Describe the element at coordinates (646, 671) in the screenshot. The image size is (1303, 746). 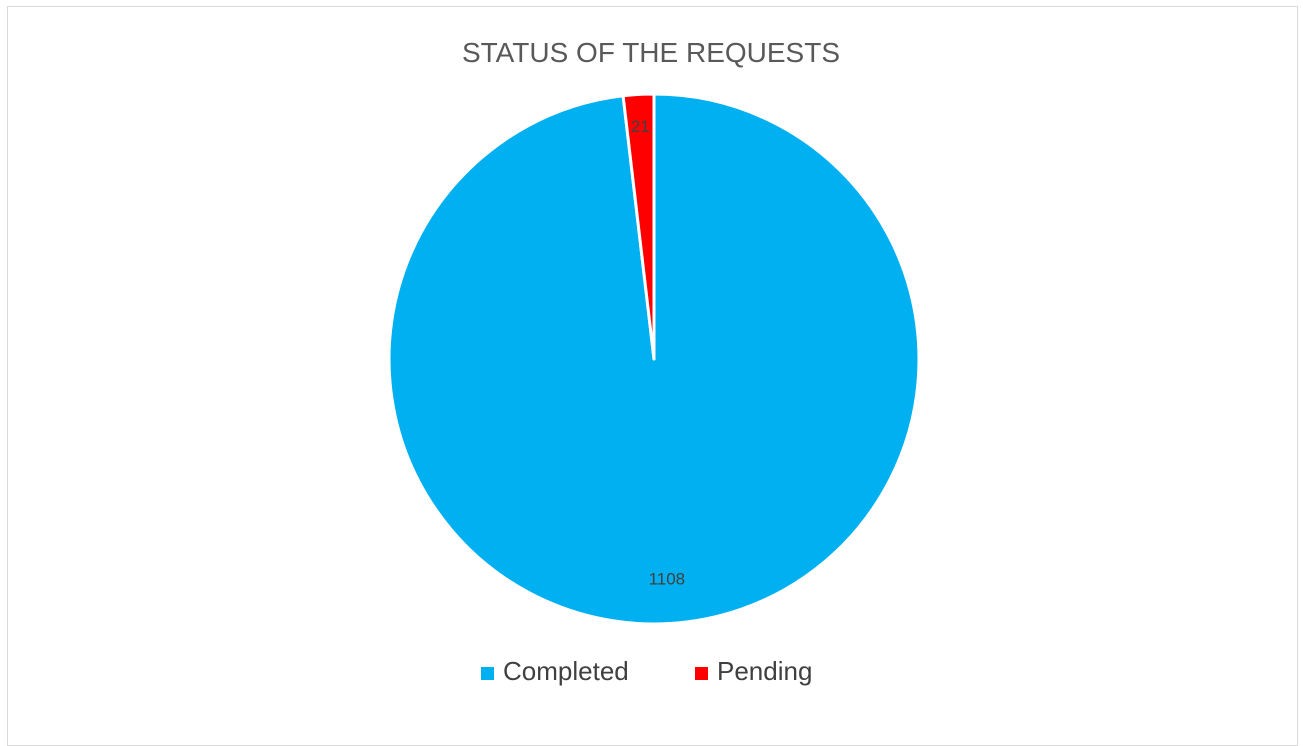
I see `legend: Completed Pending` at that location.